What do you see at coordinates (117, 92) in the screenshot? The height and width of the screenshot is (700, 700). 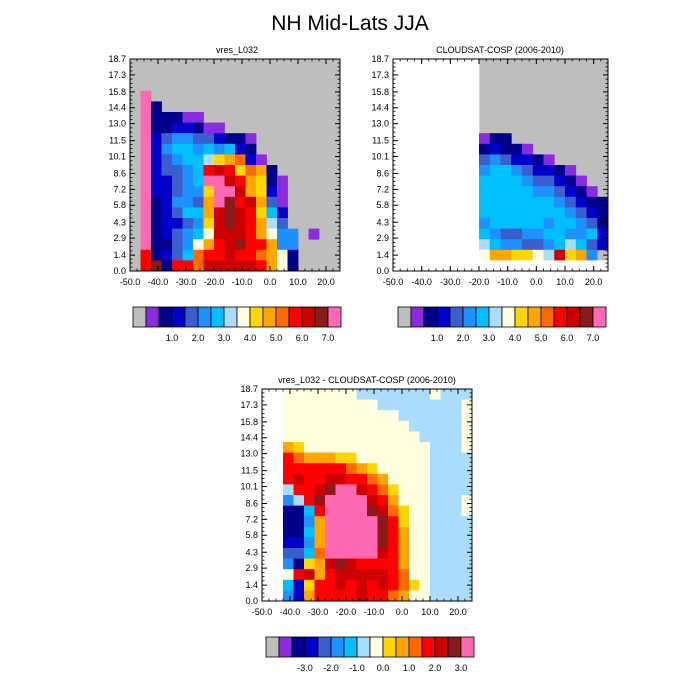 I see `y-tick-label: 15.8` at bounding box center [117, 92].